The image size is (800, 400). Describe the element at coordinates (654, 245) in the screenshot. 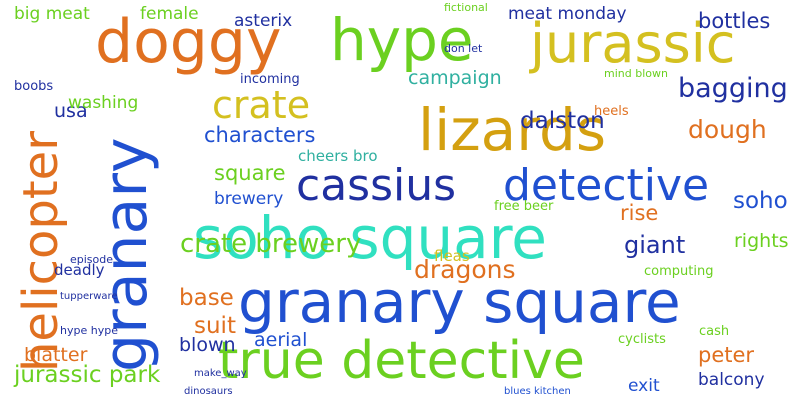

I see `word: giant` at that location.